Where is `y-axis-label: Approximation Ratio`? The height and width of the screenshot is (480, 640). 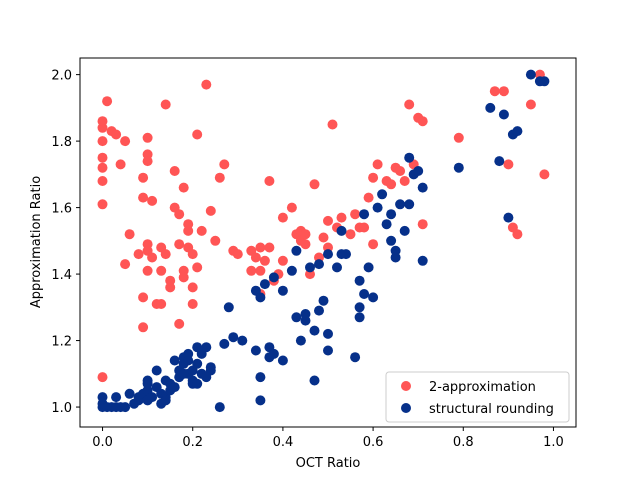 y-axis-label: Approximation Ratio is located at coordinates (36, 242).